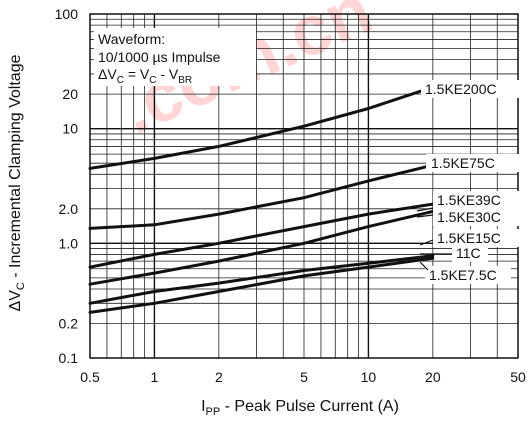 The width and height of the screenshot is (530, 421). Describe the element at coordinates (469, 217) in the screenshot. I see `series-label-1-5ke30c: 1.5KE30C` at that location.